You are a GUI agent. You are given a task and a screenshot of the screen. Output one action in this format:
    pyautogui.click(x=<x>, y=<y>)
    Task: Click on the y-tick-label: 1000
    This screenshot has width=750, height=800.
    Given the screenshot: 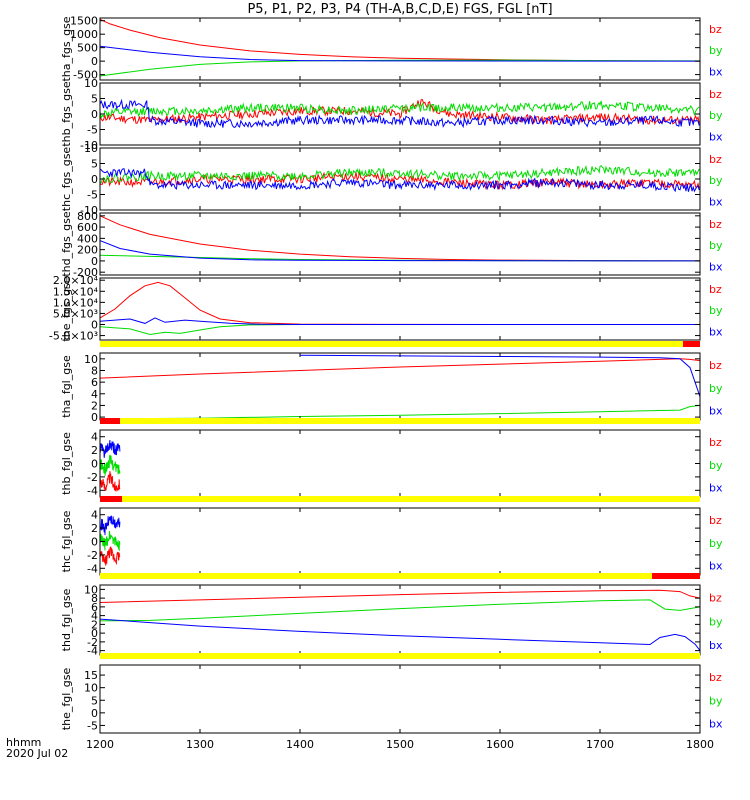 What is the action you would take?
    pyautogui.click(x=84, y=34)
    